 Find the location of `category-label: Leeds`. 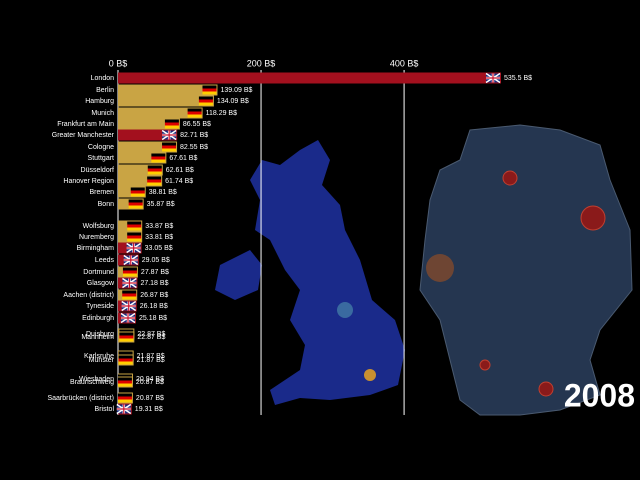

category-label: Leeds is located at coordinates (105, 260).